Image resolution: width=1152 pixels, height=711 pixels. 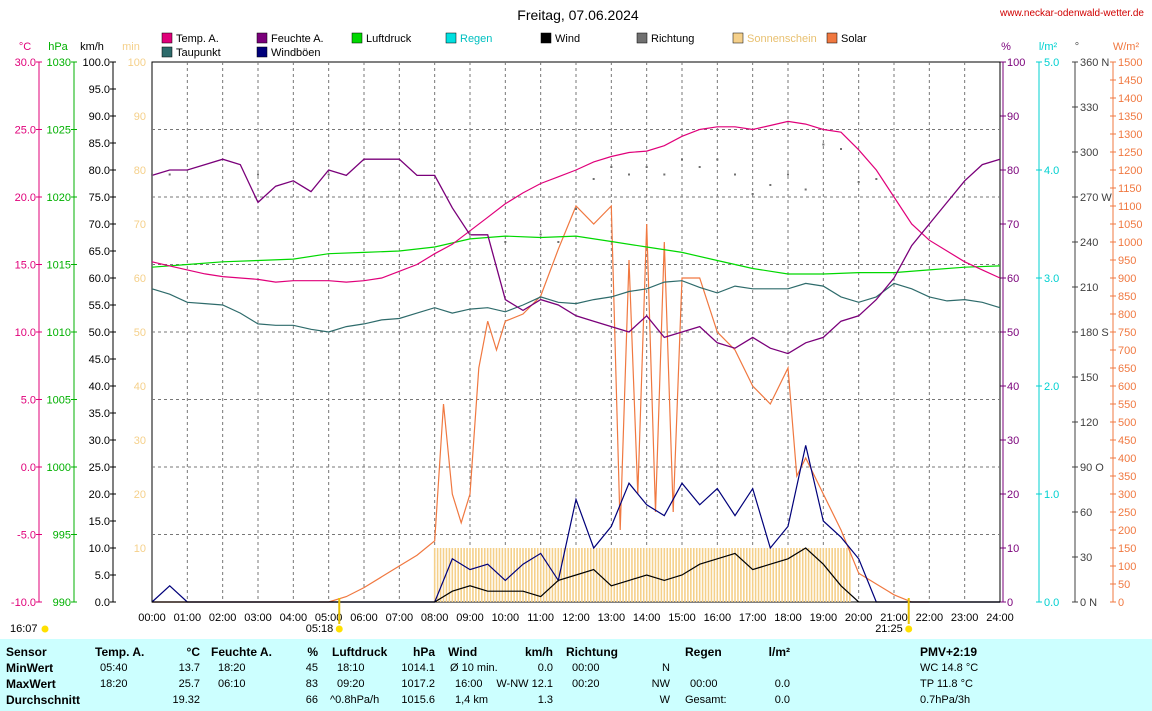 What do you see at coordinates (131, 47) in the screenshot?
I see `axis-unit-sun: min` at bounding box center [131, 47].